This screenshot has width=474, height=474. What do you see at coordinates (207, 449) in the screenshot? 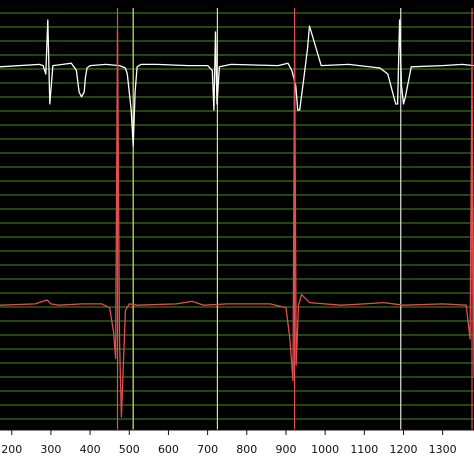
I see `x-tick-label: 700` at bounding box center [207, 449].